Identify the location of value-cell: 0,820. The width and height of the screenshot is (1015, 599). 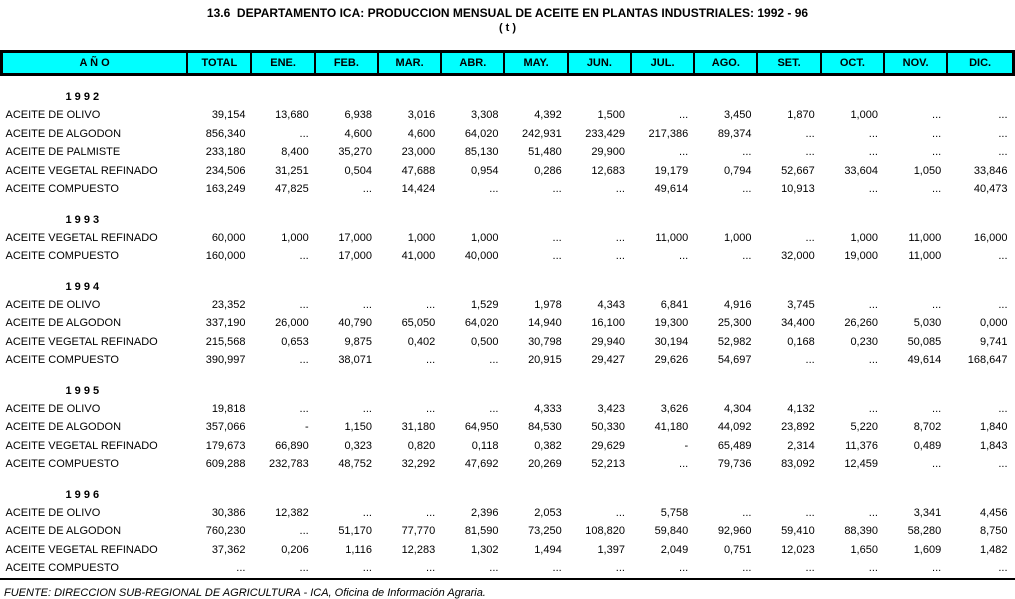
(421, 445).